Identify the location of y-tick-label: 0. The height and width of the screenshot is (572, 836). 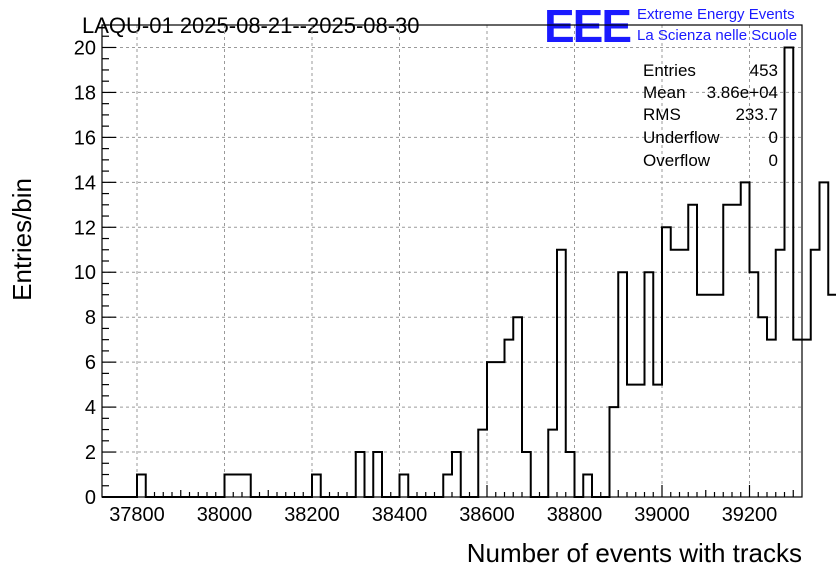
(90, 498).